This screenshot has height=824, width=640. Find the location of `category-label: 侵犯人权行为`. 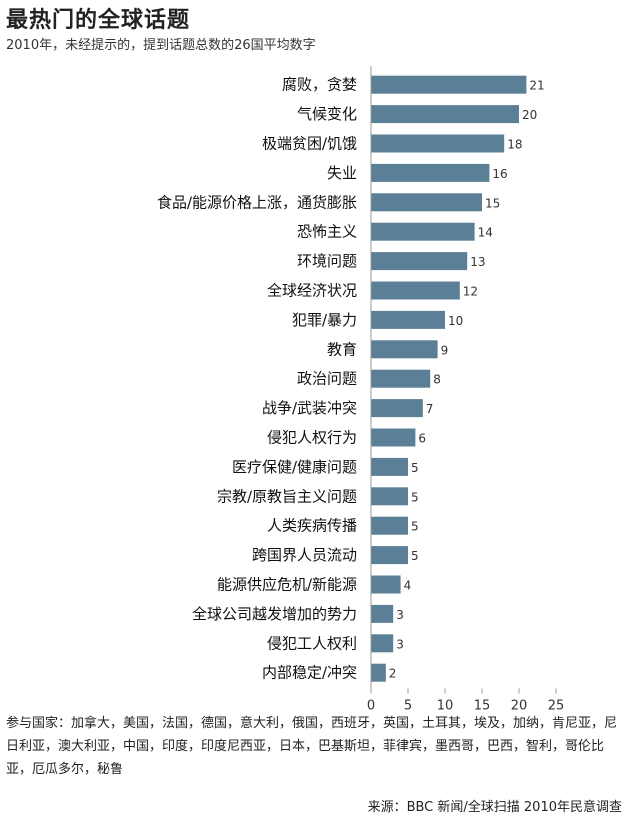

category-label: 侵犯人权行为 is located at coordinates (312, 438).